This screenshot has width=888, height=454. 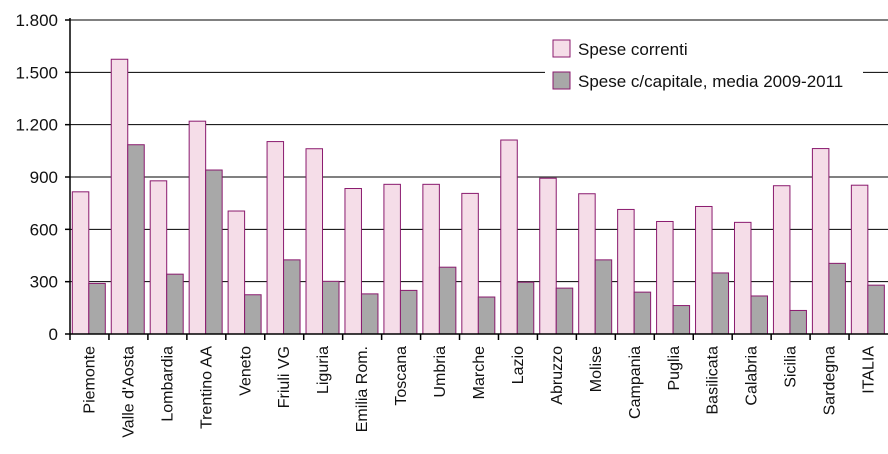 What do you see at coordinates (401, 376) in the screenshot?
I see `x-category-label: Toscana` at bounding box center [401, 376].